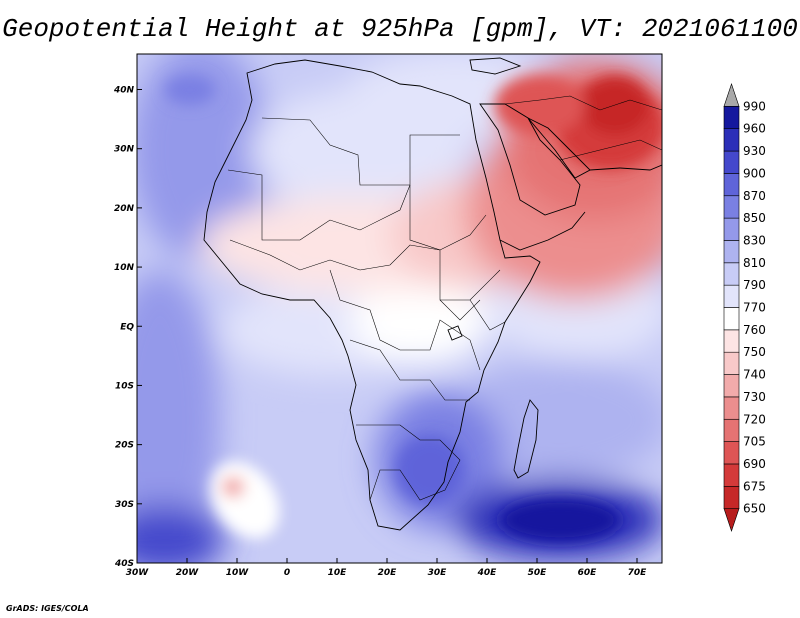 The image size is (800, 618). What do you see at coordinates (754, 397) in the screenshot?
I see `colorbar-label: 730` at bounding box center [754, 397].